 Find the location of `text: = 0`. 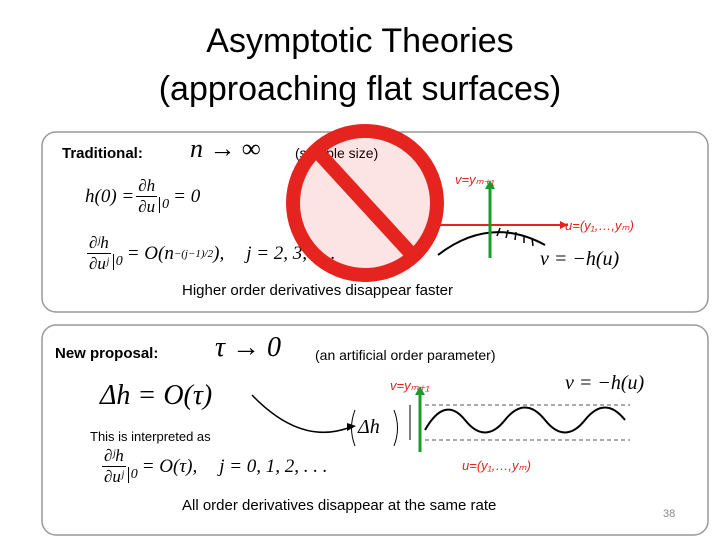

text: = 0 is located at coordinates (187, 196).